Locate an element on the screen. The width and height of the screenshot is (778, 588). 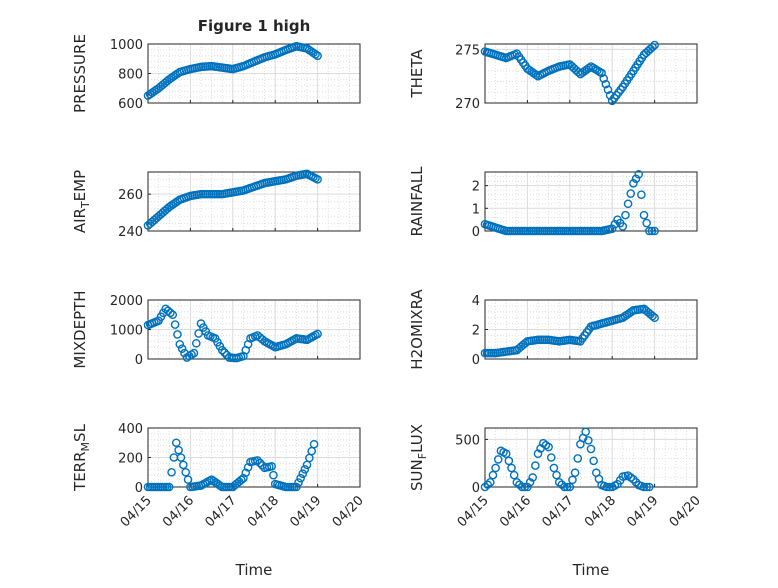
subplot-theta: 270 275 THETA is located at coordinates (553, 76).